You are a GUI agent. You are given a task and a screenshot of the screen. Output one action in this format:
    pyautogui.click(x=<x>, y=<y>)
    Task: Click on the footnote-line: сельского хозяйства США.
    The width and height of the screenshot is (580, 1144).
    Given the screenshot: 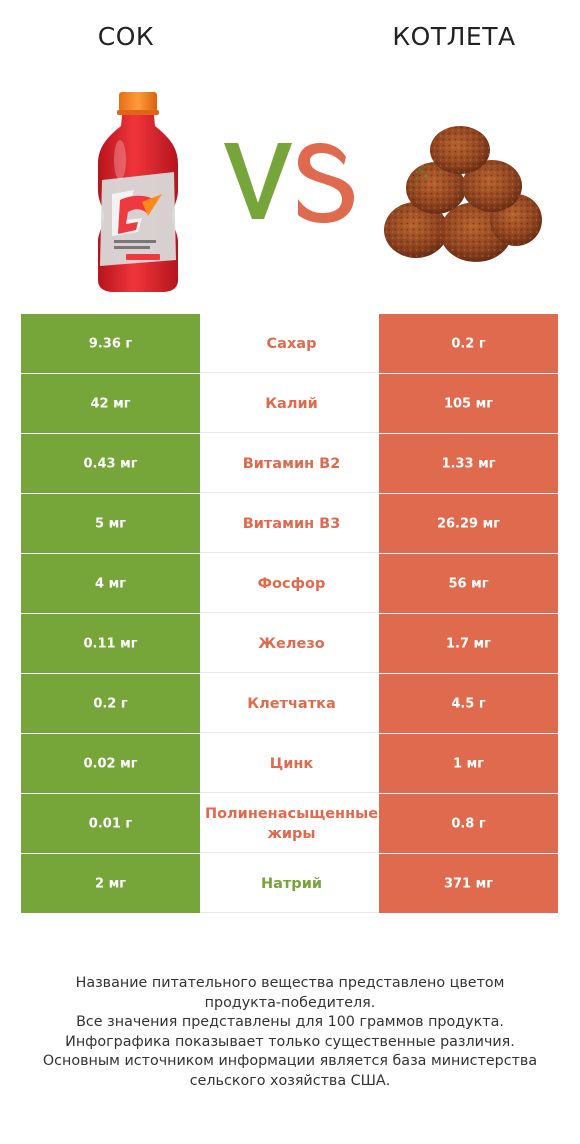 What is the action you would take?
    pyautogui.click(x=290, y=1080)
    